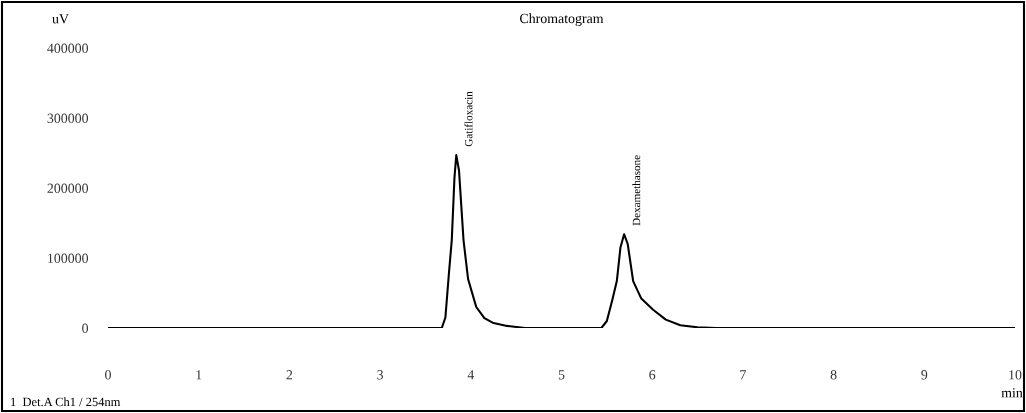 The width and height of the screenshot is (1026, 413). Describe the element at coordinates (60, 19) in the screenshot. I see `y-axis-title: uV` at that location.